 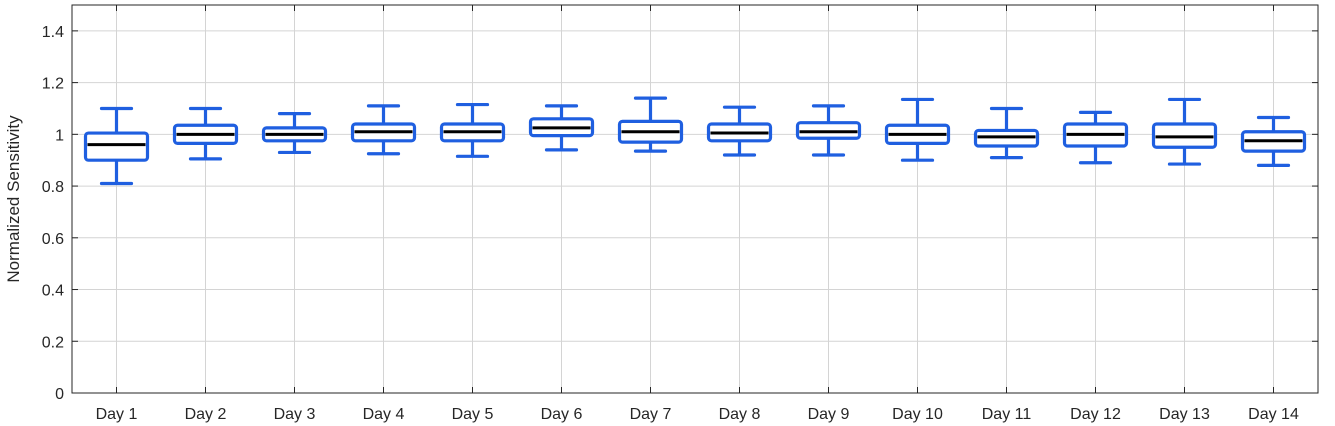 What do you see at coordinates (206, 414) in the screenshot?
I see `x-tick-label: Day 2` at bounding box center [206, 414].